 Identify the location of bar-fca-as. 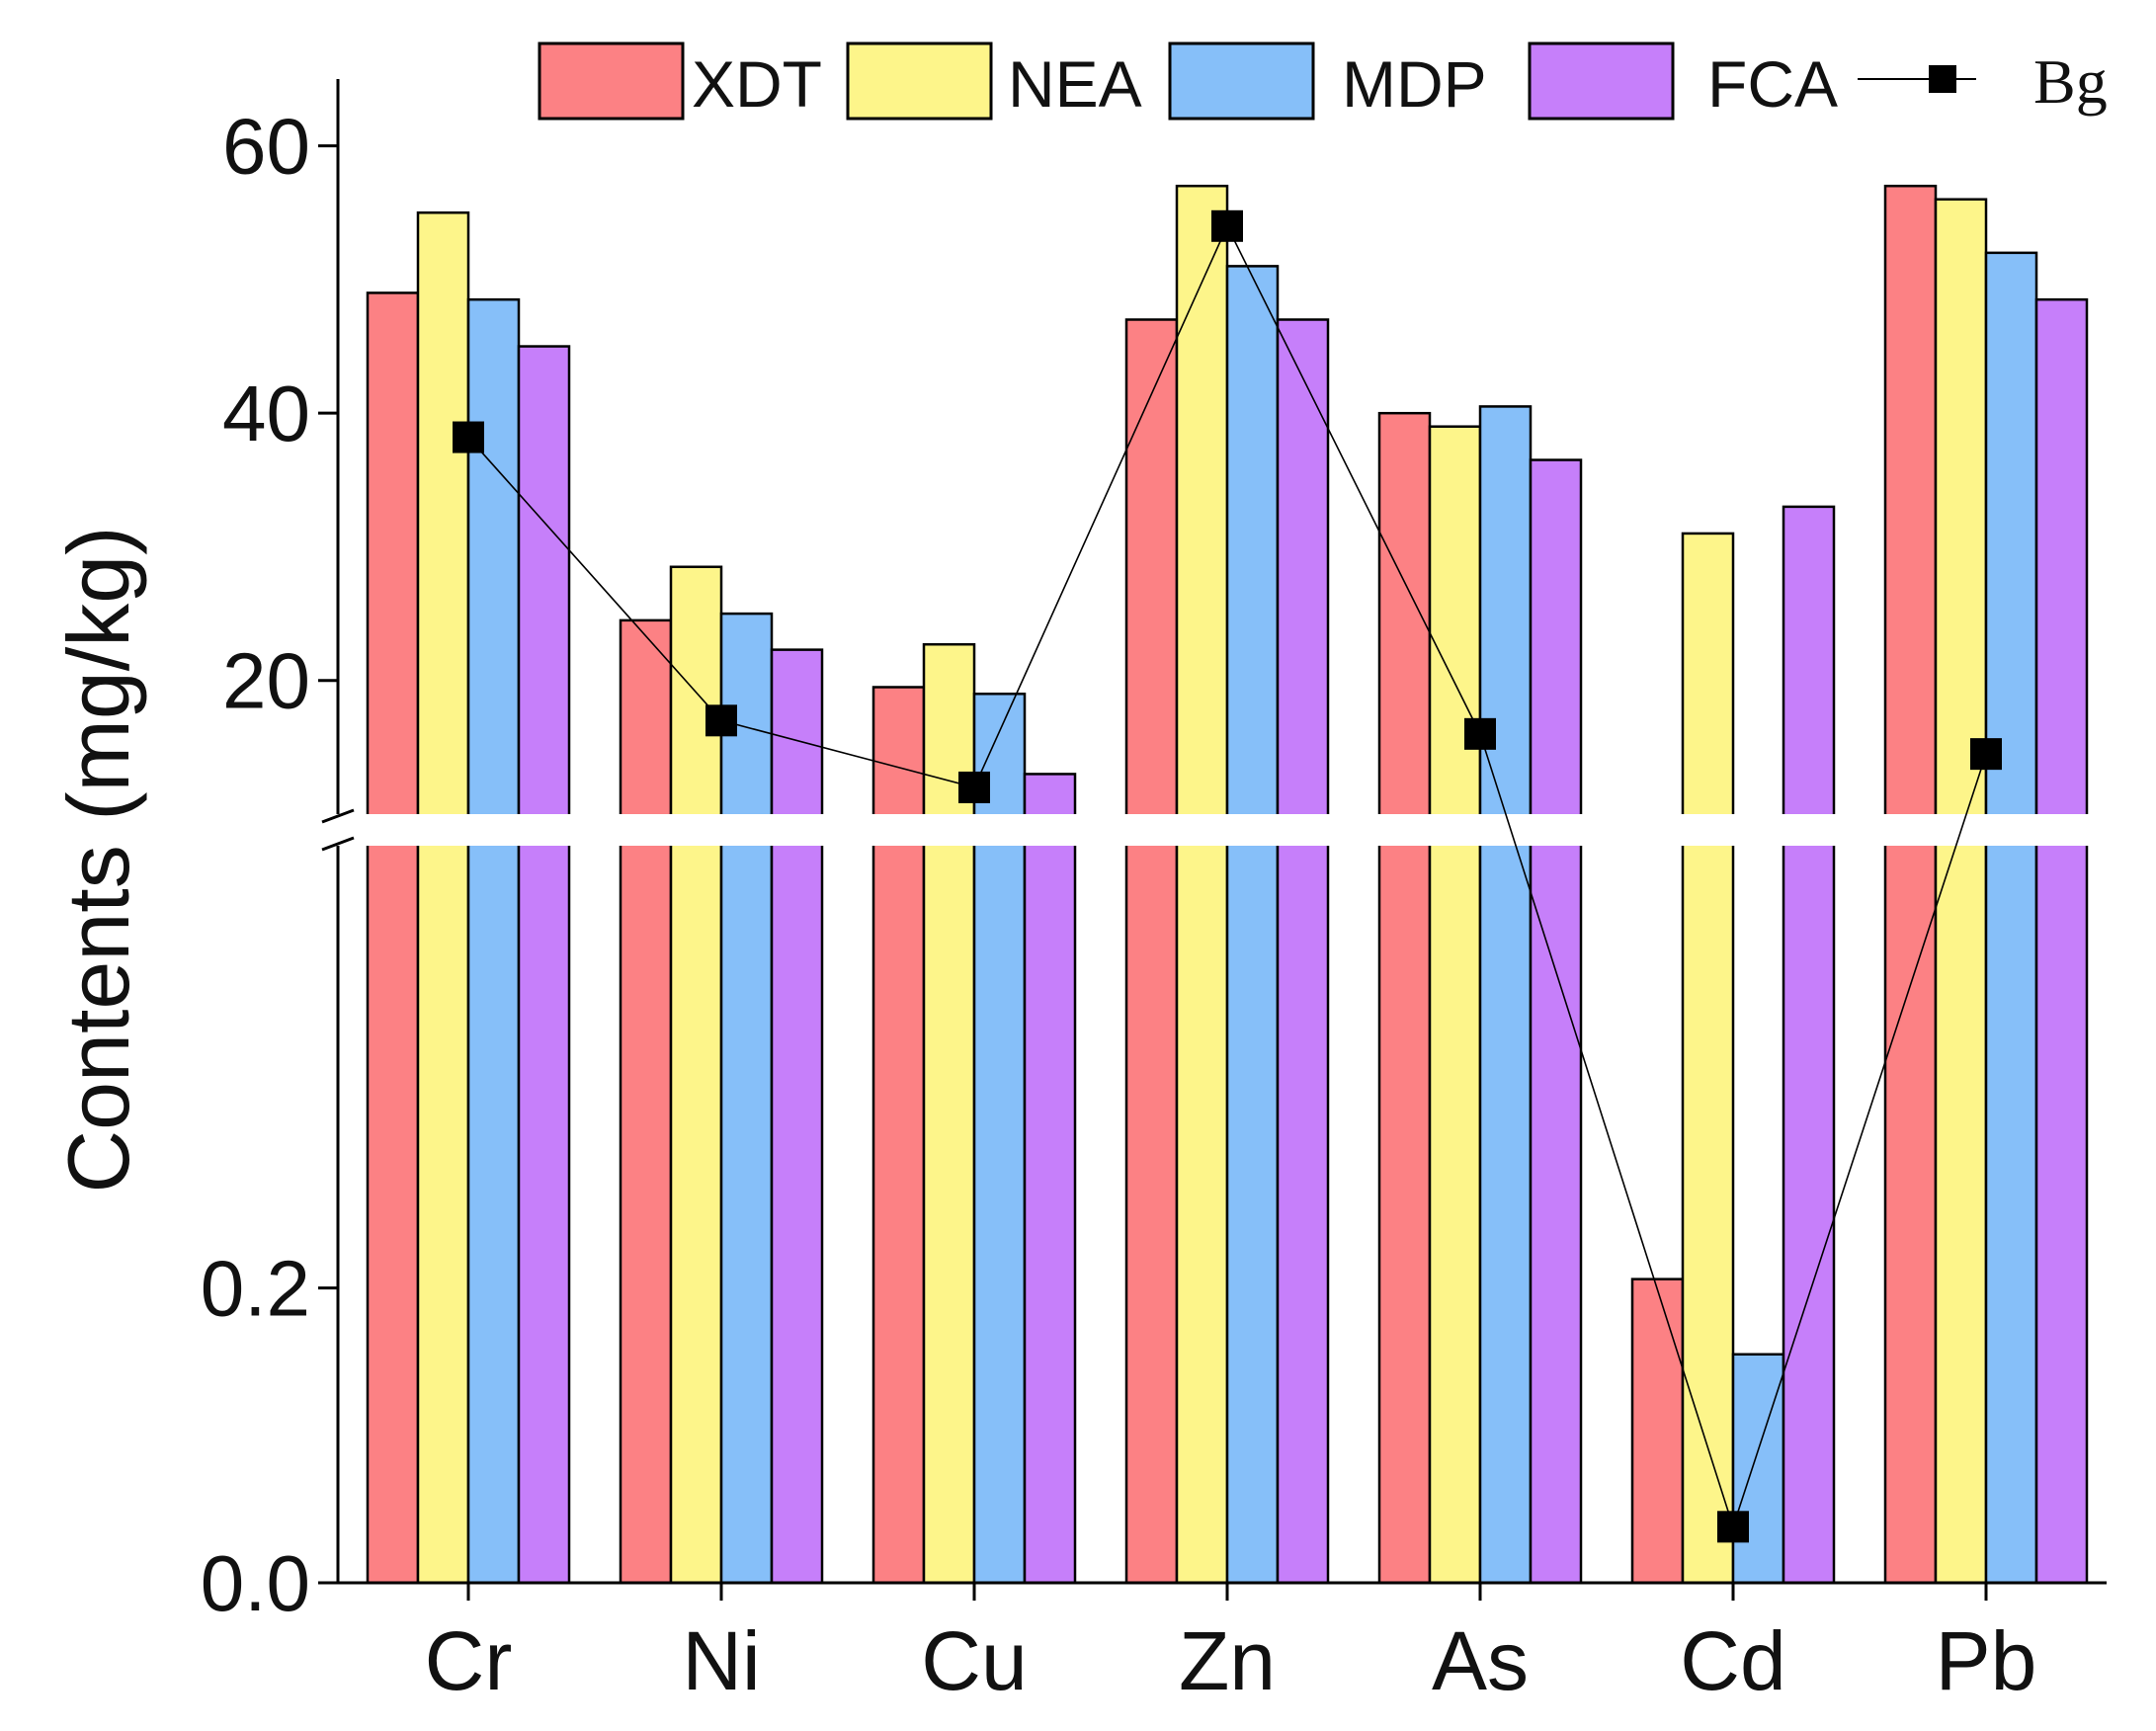
(1556, 1021).